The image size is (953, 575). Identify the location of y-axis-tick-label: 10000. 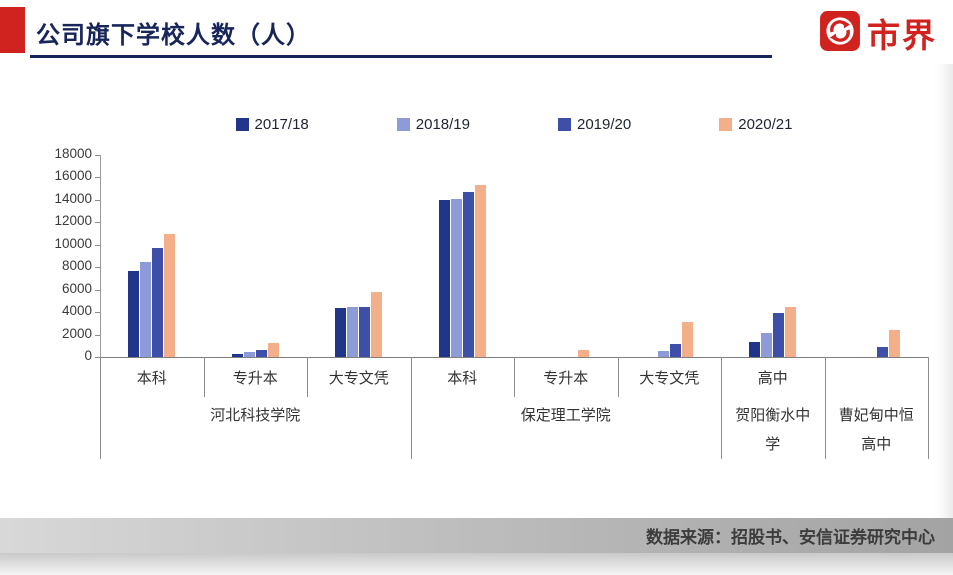
(73, 243).